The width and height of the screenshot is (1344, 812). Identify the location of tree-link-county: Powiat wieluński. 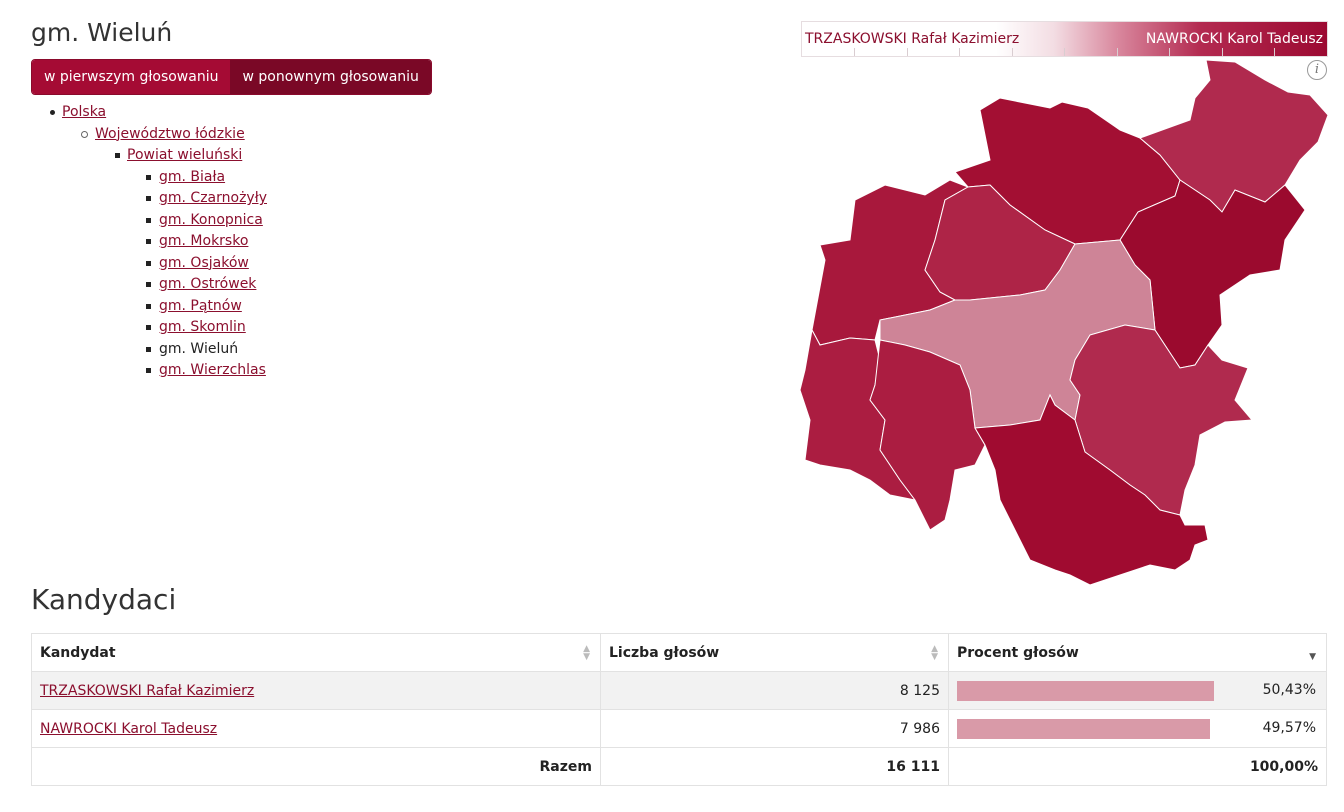
(185, 155).